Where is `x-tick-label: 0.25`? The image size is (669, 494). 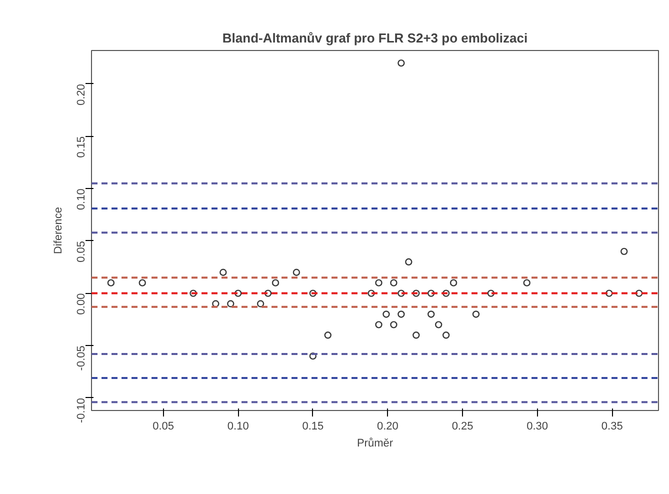
x-tick-label: 0.25 is located at coordinates (463, 426).